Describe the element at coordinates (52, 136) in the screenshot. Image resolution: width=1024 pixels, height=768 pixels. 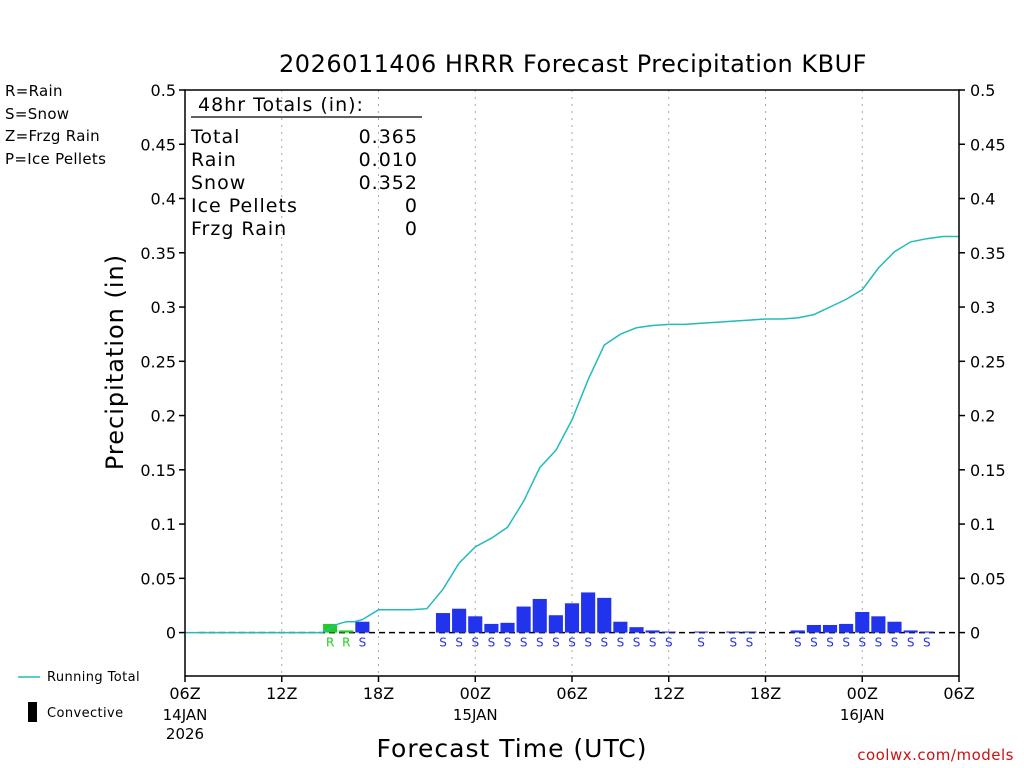
I see `legend-freezing-rain: Z=Frzg Rain` at that location.